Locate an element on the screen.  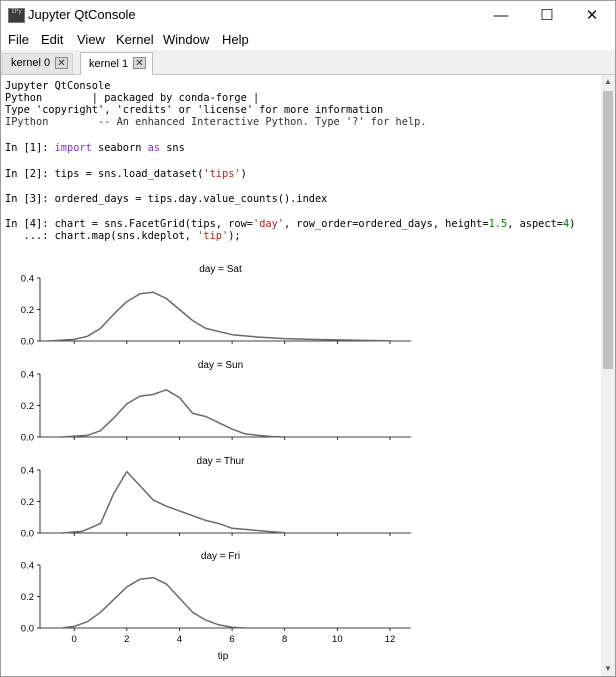
vertical-scrollbar: ▲ ▼ is located at coordinates (608, 375).